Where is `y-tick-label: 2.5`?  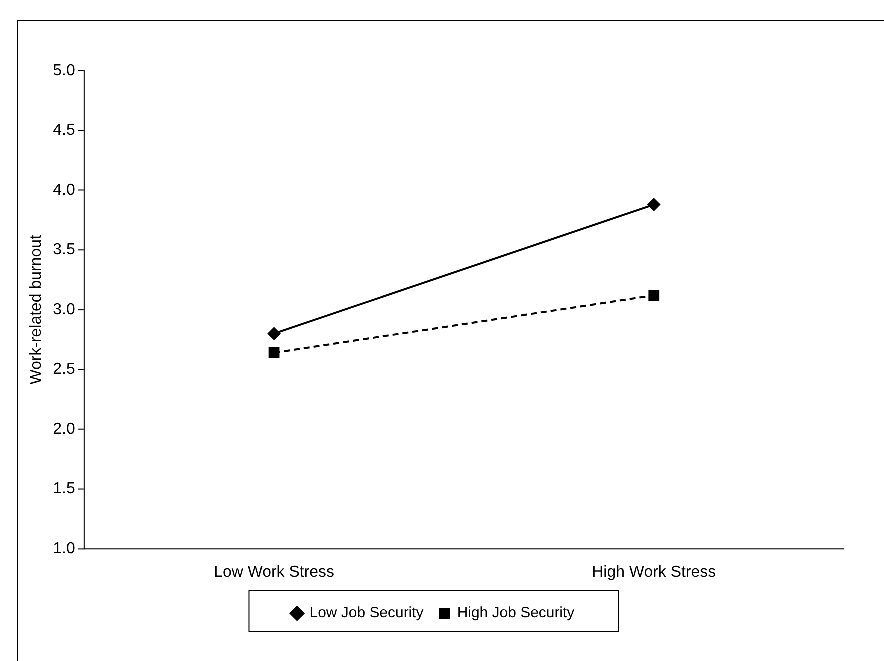 y-tick-label: 2.5 is located at coordinates (64, 369).